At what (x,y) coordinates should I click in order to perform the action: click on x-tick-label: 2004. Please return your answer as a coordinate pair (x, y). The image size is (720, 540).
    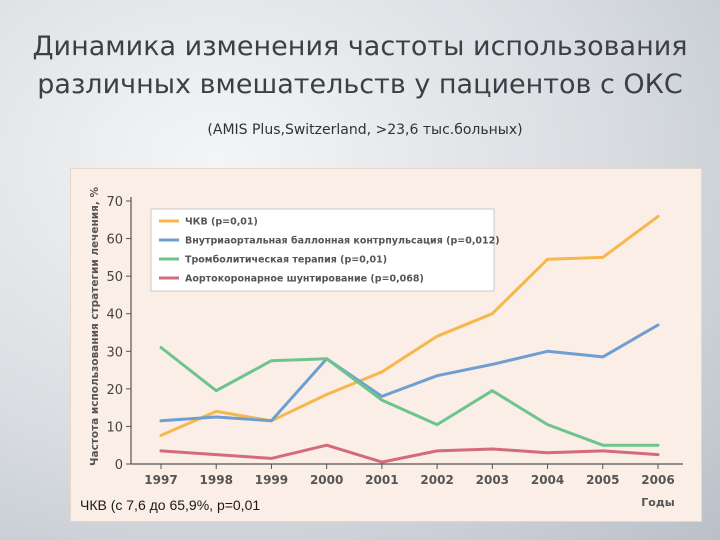
    Looking at the image, I should click on (547, 480).